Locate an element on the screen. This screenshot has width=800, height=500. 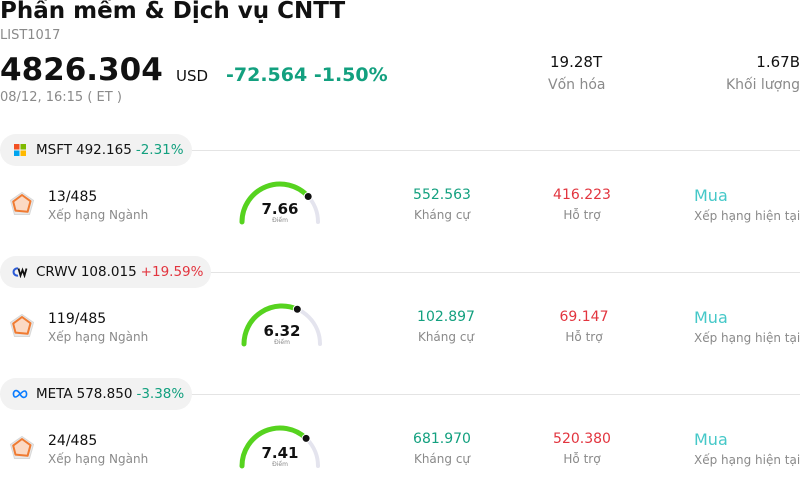
resistance-value: 102.897 is located at coordinates (446, 317).